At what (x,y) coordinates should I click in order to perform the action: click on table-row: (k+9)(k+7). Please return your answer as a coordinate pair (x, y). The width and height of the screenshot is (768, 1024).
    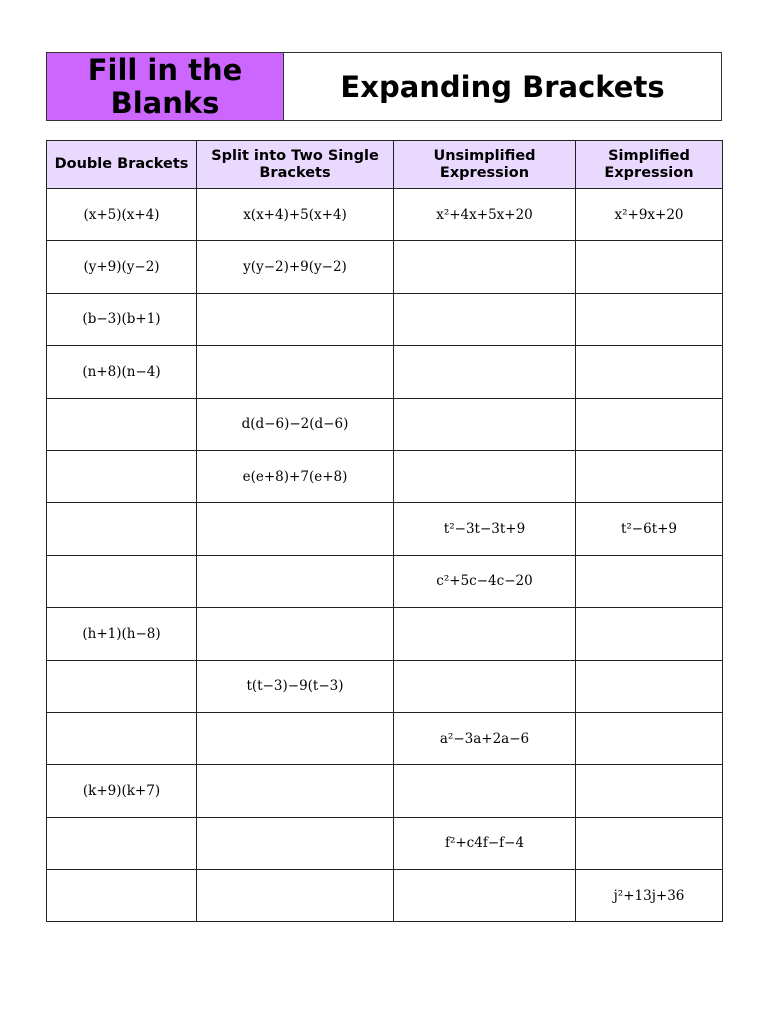
    Looking at the image, I should click on (384, 791).